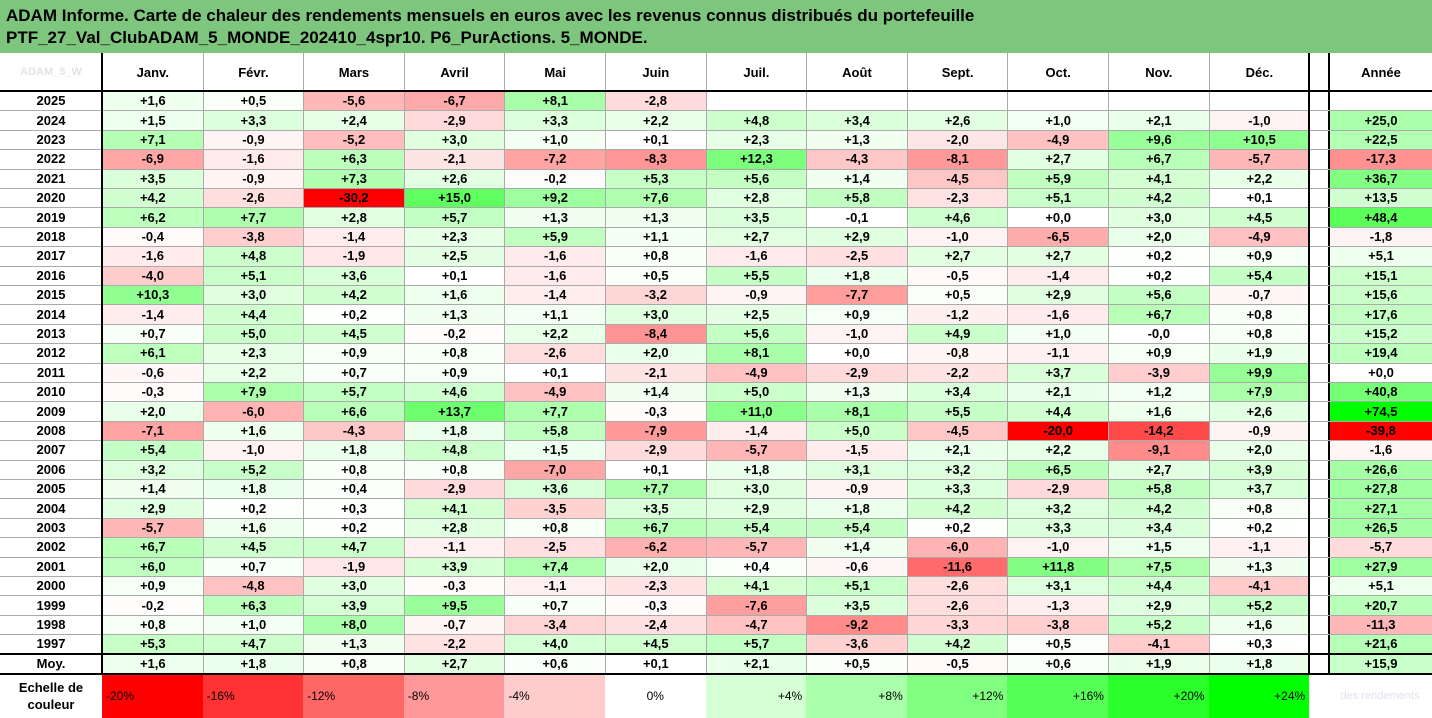  What do you see at coordinates (554, 508) in the screenshot?
I see `heatmap-cell: -3,5` at bounding box center [554, 508].